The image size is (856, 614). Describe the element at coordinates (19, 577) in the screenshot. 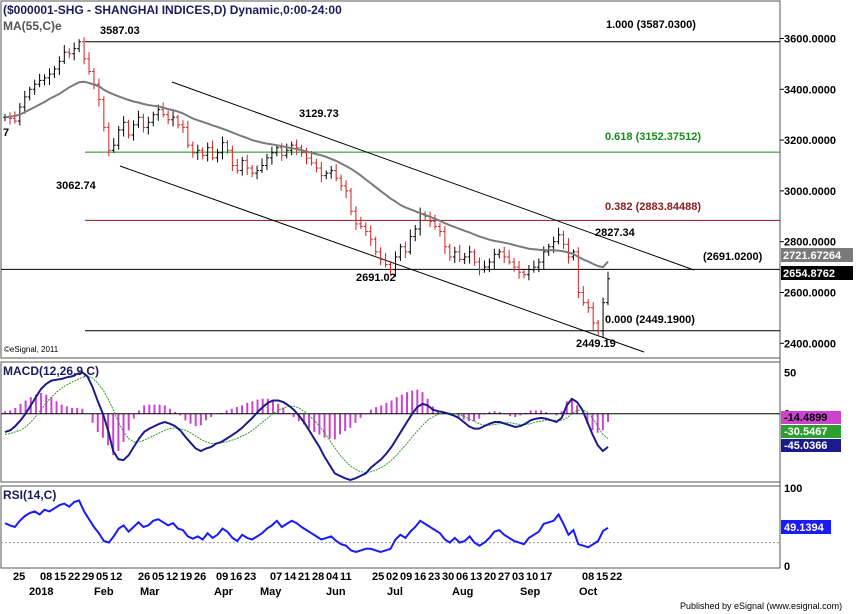

I see `date-day-label: 25` at that location.